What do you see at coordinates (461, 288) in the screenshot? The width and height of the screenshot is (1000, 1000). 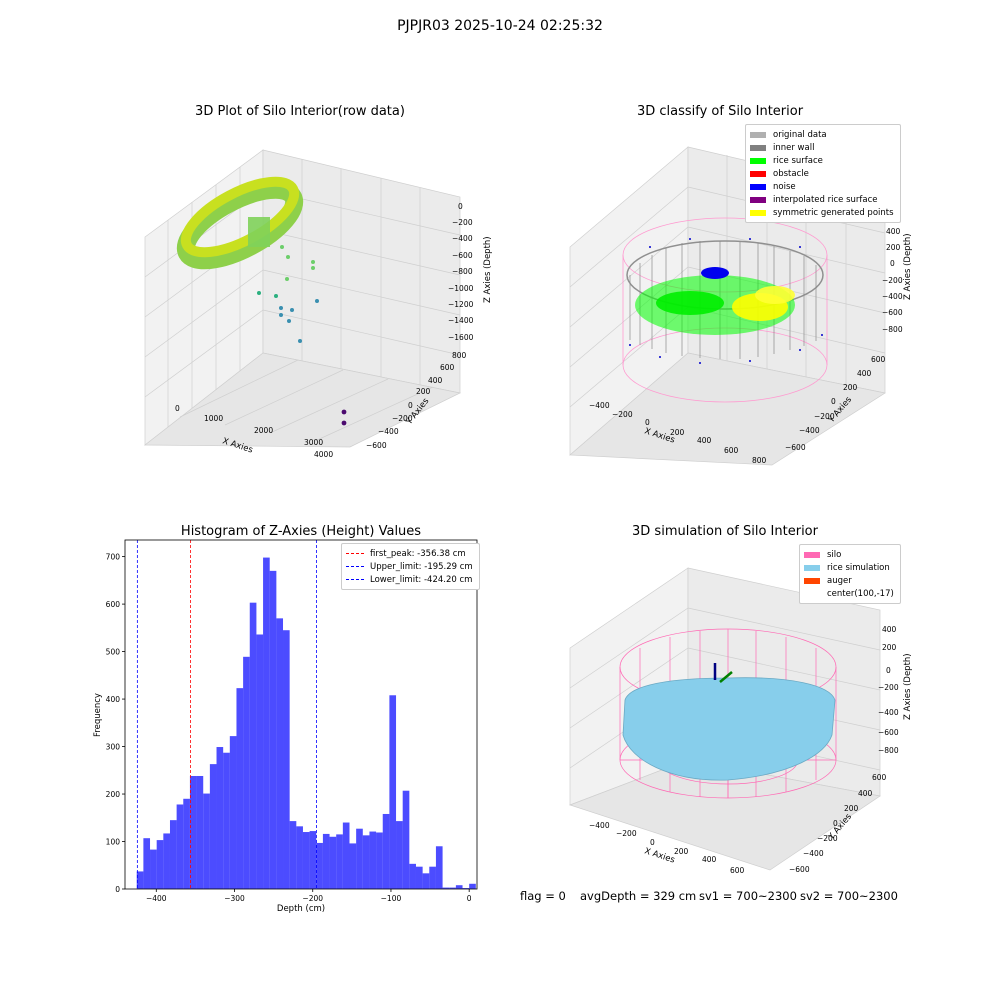 I see `raw-z-tick: −1000` at bounding box center [461, 288].